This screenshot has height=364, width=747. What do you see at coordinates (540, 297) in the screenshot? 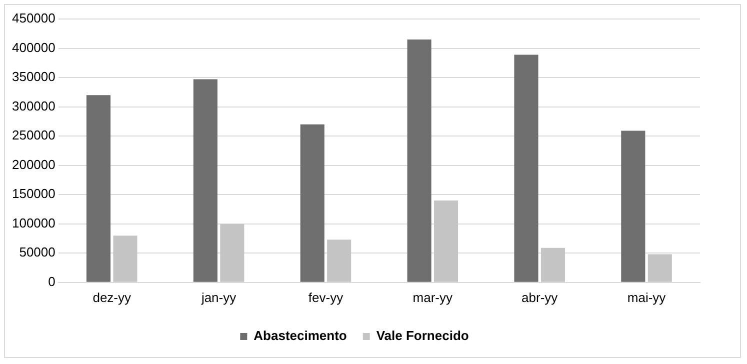
I see `x-tick-label: abr-yy` at bounding box center [540, 297].